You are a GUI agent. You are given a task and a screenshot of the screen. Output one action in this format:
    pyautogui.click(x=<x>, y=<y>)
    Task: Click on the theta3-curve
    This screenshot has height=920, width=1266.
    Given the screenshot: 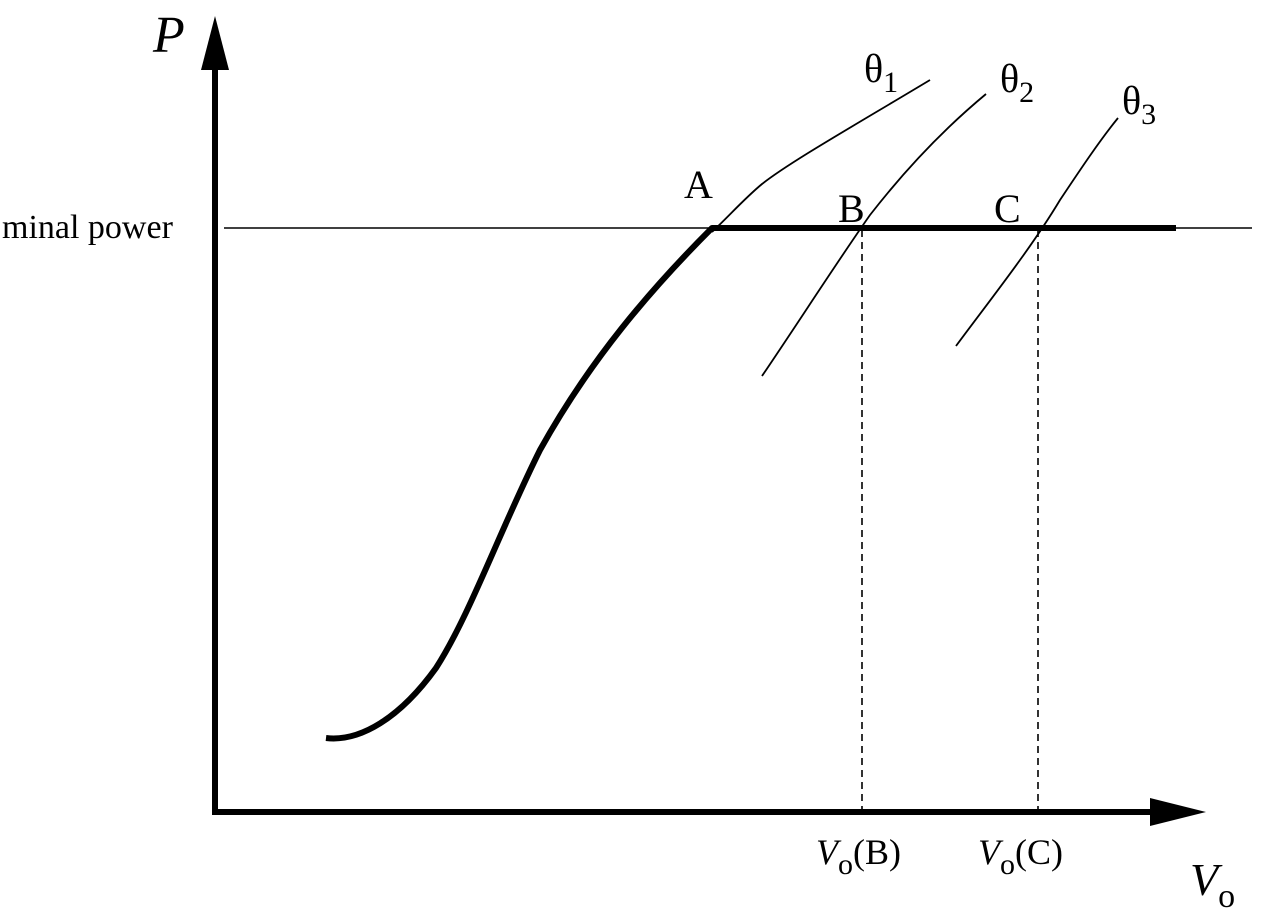 What is the action you would take?
    pyautogui.click(x=1037, y=232)
    